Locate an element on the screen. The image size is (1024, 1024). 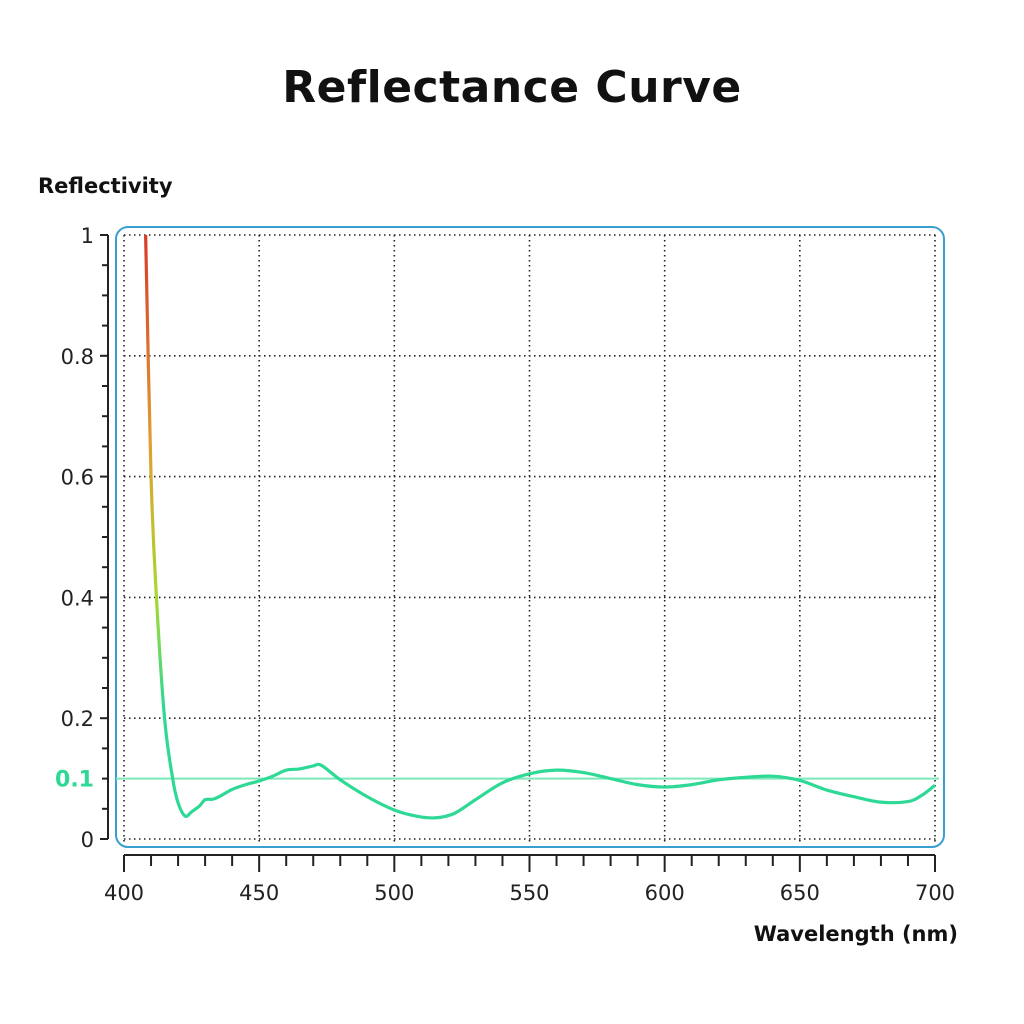
x-tick-label: 600 is located at coordinates (665, 893).